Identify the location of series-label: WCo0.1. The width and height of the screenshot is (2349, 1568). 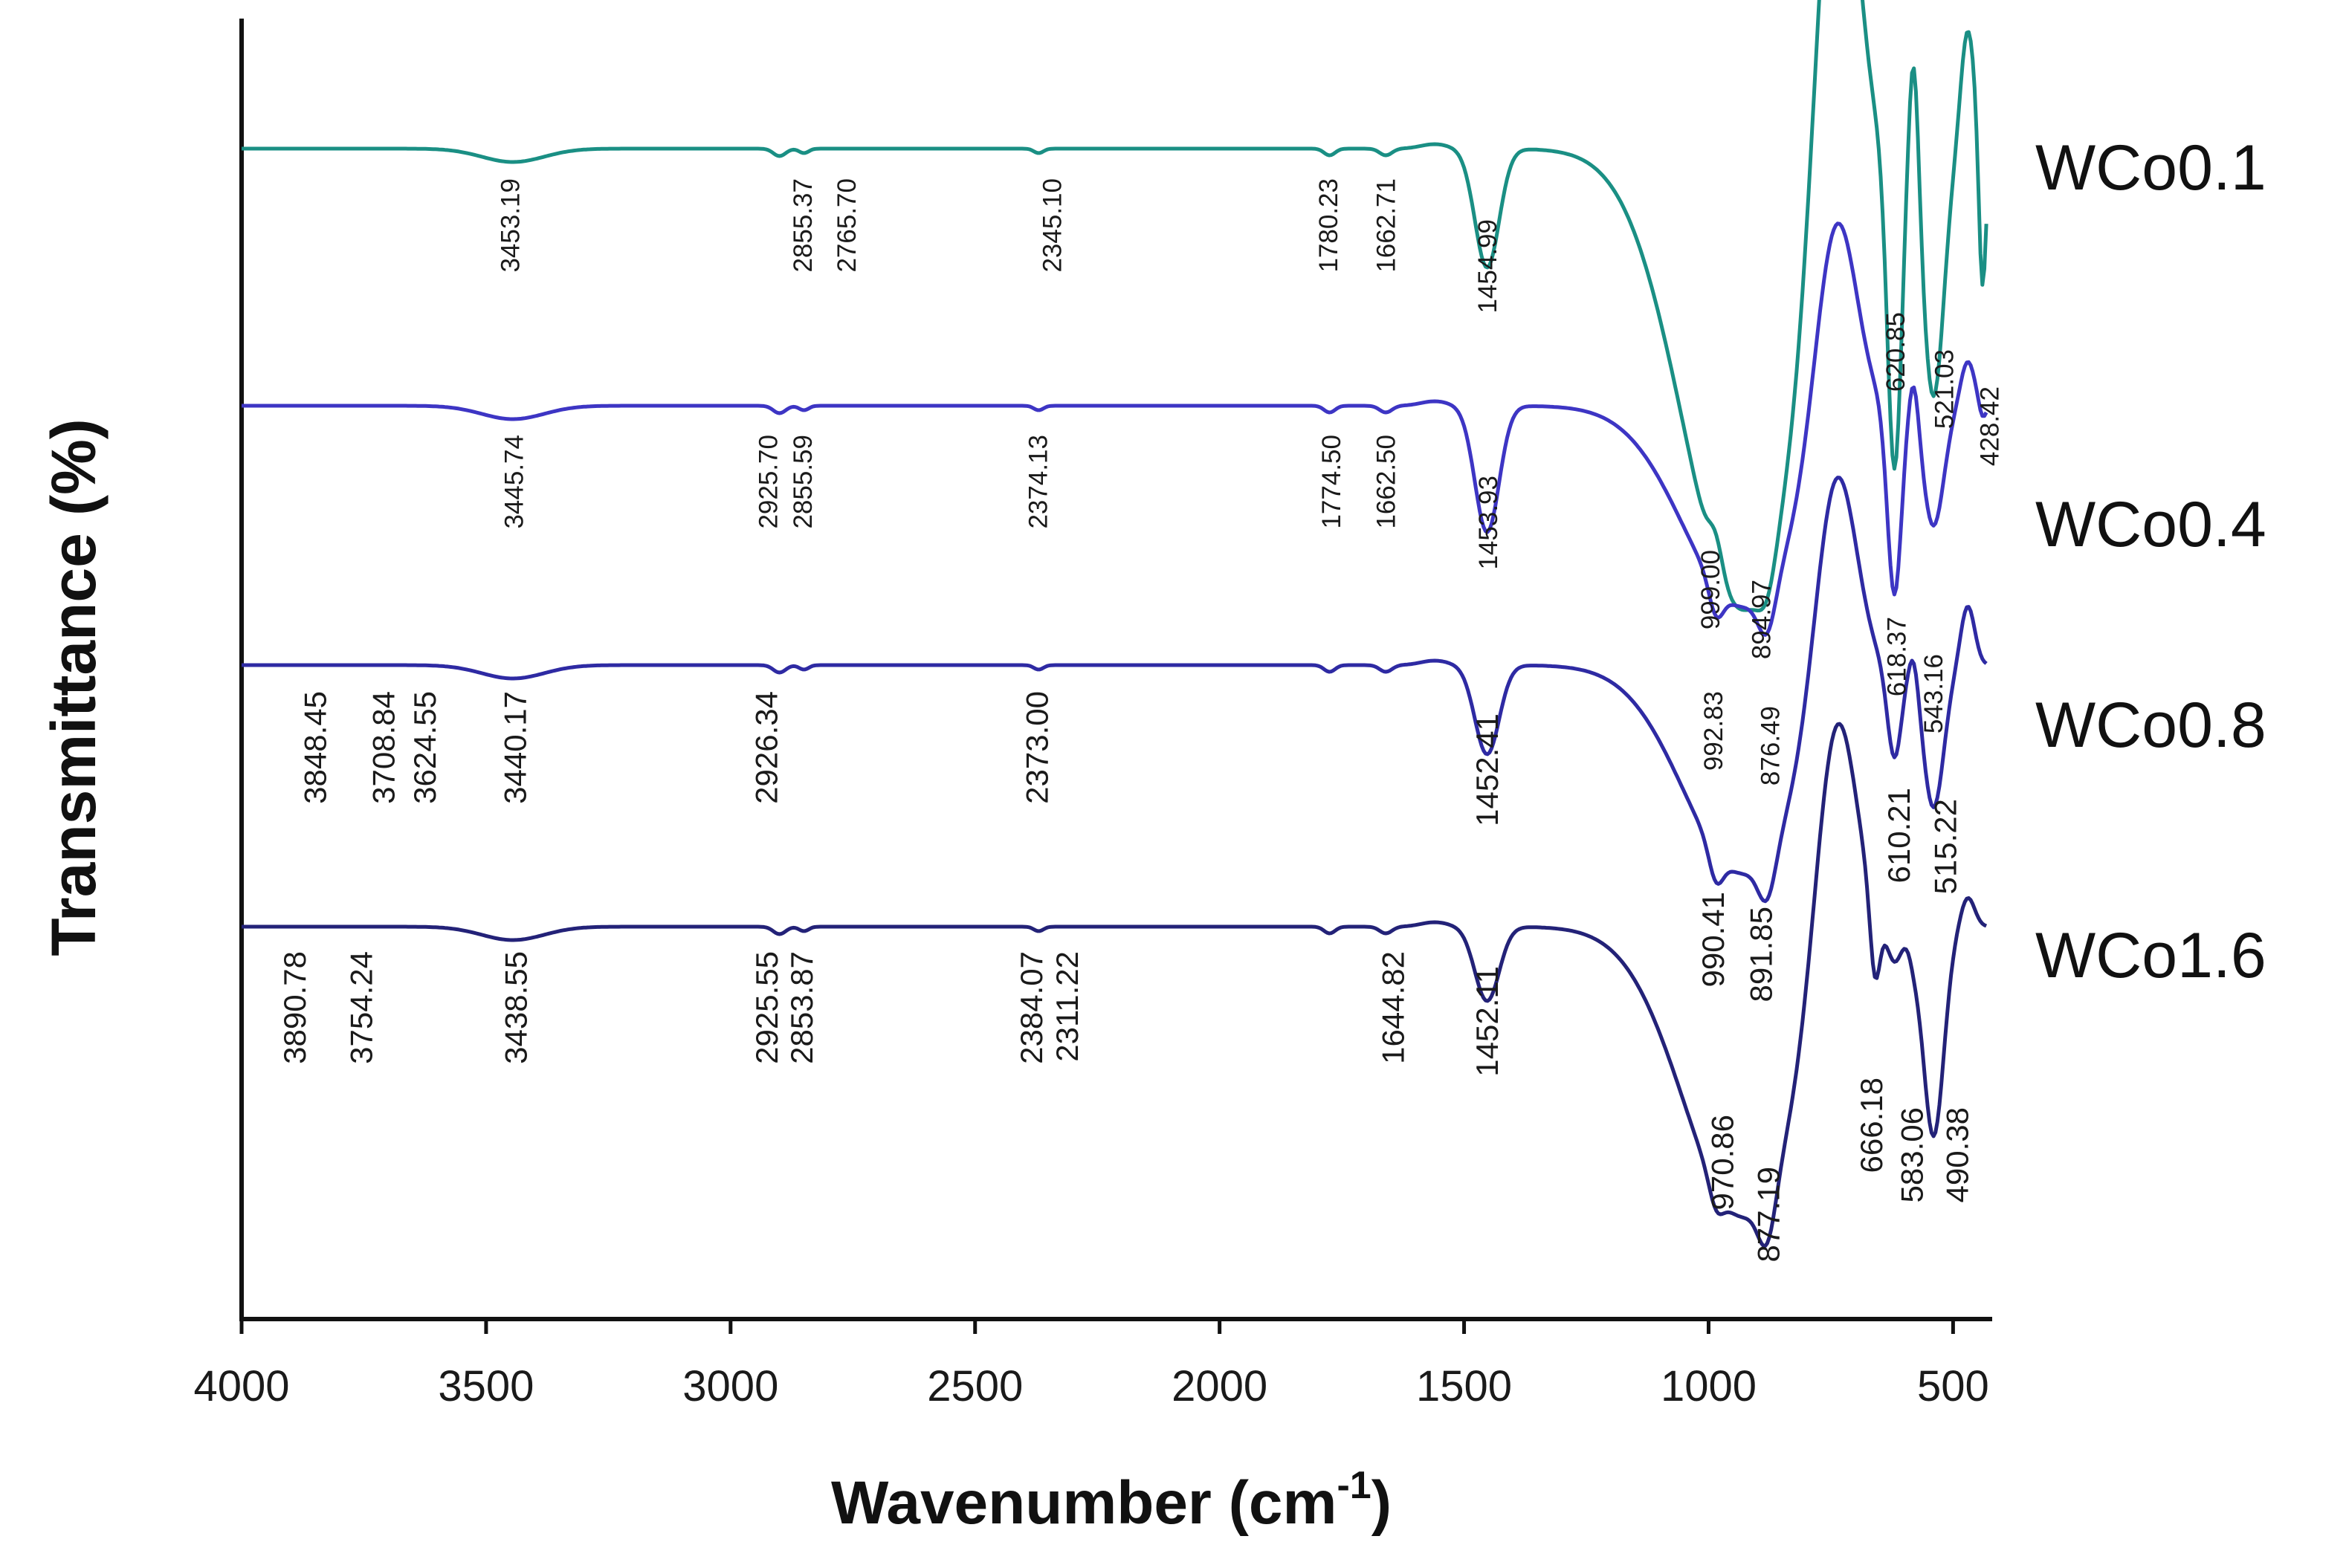
(2150, 168).